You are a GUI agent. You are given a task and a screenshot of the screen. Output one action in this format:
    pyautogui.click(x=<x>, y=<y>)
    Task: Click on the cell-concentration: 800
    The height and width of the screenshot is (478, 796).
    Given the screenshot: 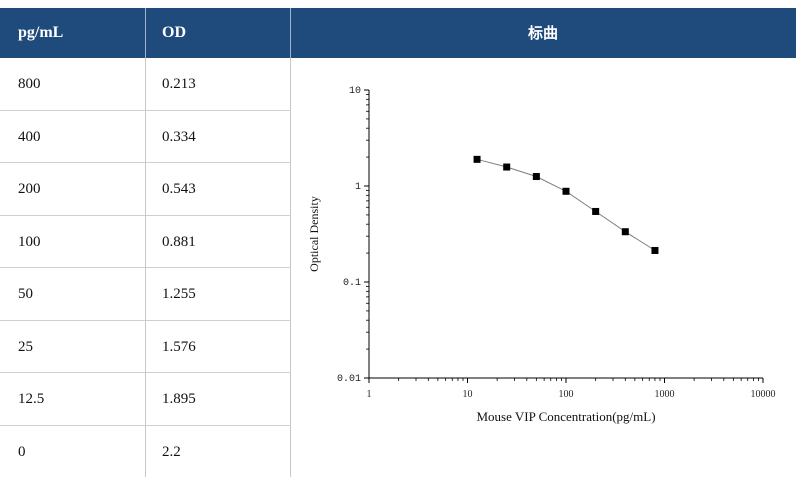 What is the action you would take?
    pyautogui.click(x=29, y=84)
    